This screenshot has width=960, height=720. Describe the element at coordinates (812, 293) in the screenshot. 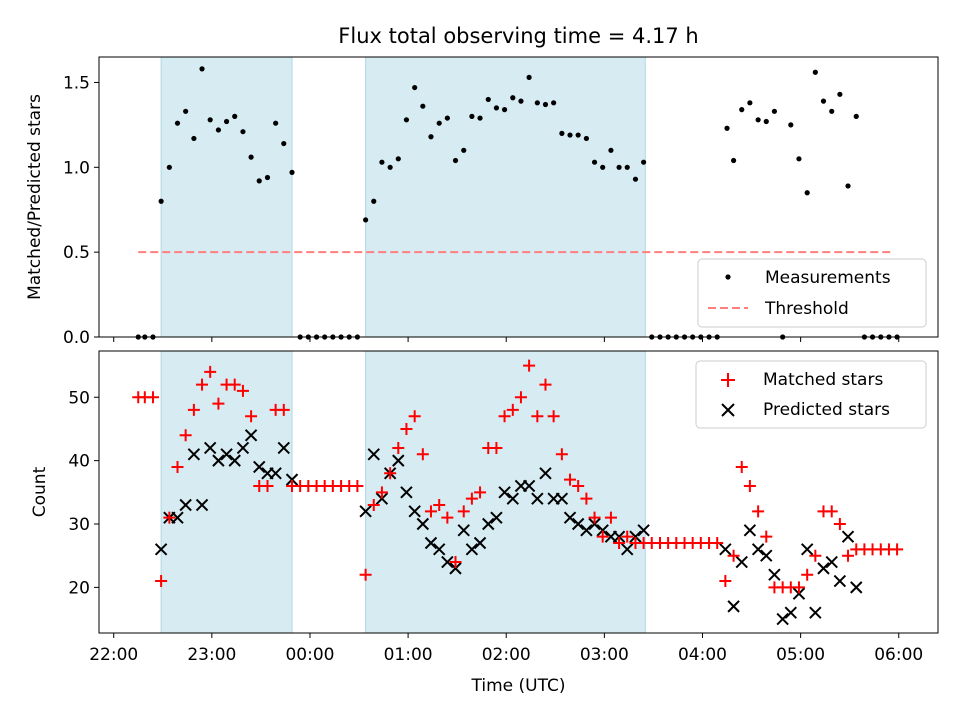

I see `top-legend: Measurements Threshold` at that location.